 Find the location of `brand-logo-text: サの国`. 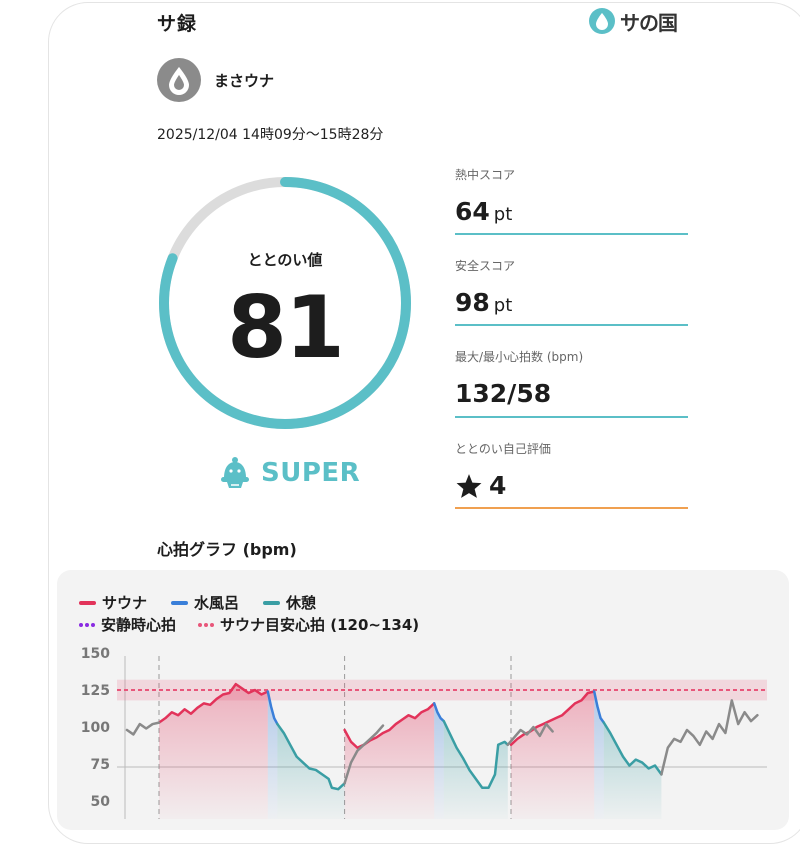

brand-logo-text: サの国 is located at coordinates (649, 22).